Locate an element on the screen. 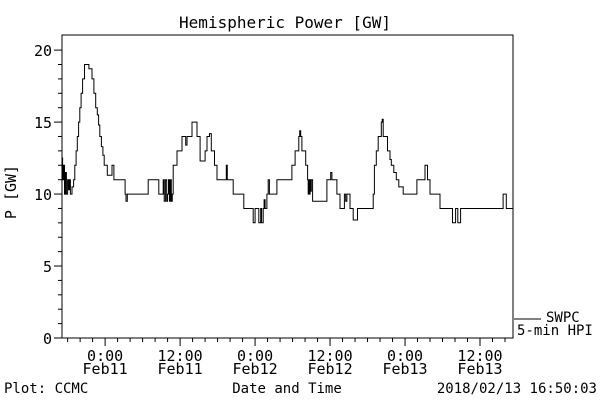 This screenshot has width=600, height=400. y-tick-label: 15 is located at coordinates (42, 123).